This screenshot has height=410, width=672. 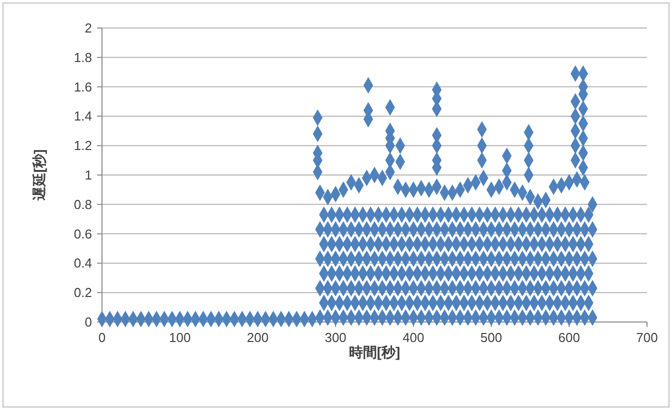 I want to click on y-tick-label: 1.4, so click(x=83, y=116).